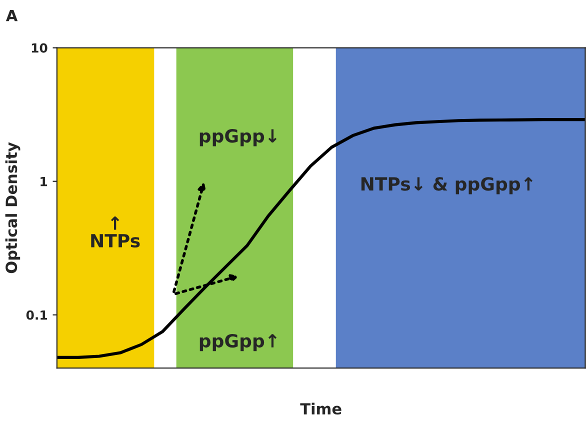 This screenshot has width=587, height=423. I want to click on y-axis-title: Optical Density, so click(12, 208).